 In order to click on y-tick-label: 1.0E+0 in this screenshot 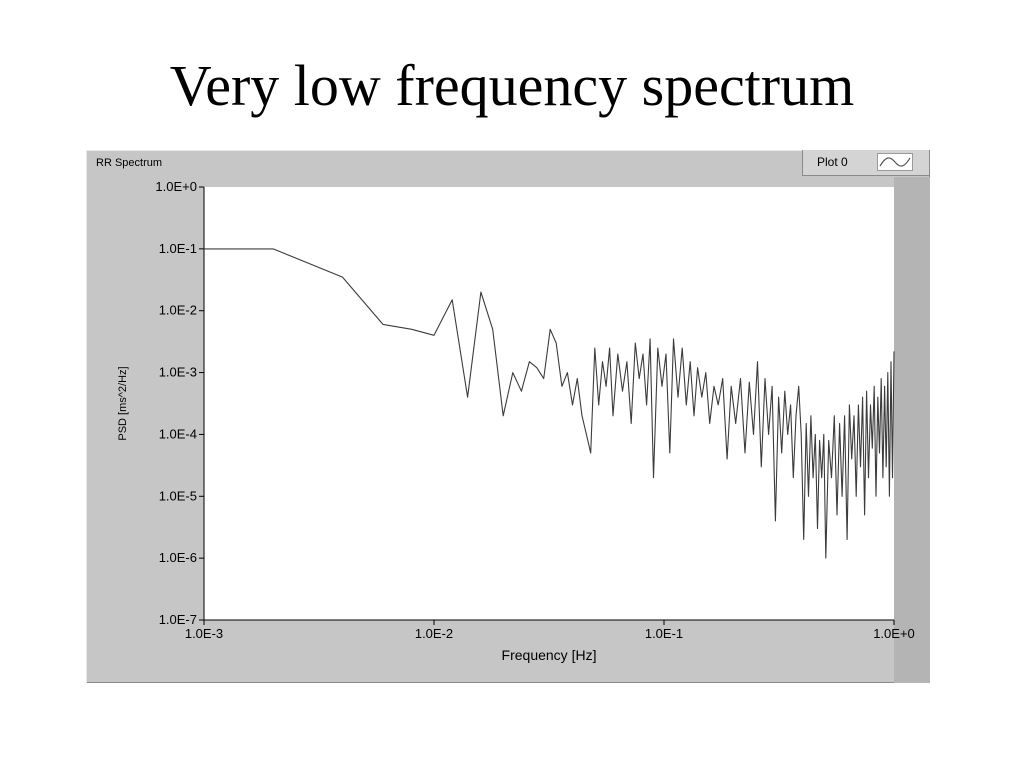, I will do `click(176, 186)`.